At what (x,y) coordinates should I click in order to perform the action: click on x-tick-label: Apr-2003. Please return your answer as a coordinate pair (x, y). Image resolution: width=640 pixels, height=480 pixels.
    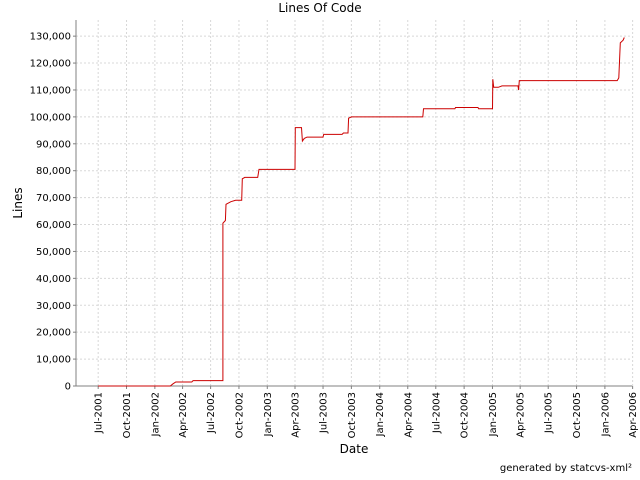
    Looking at the image, I should click on (296, 415).